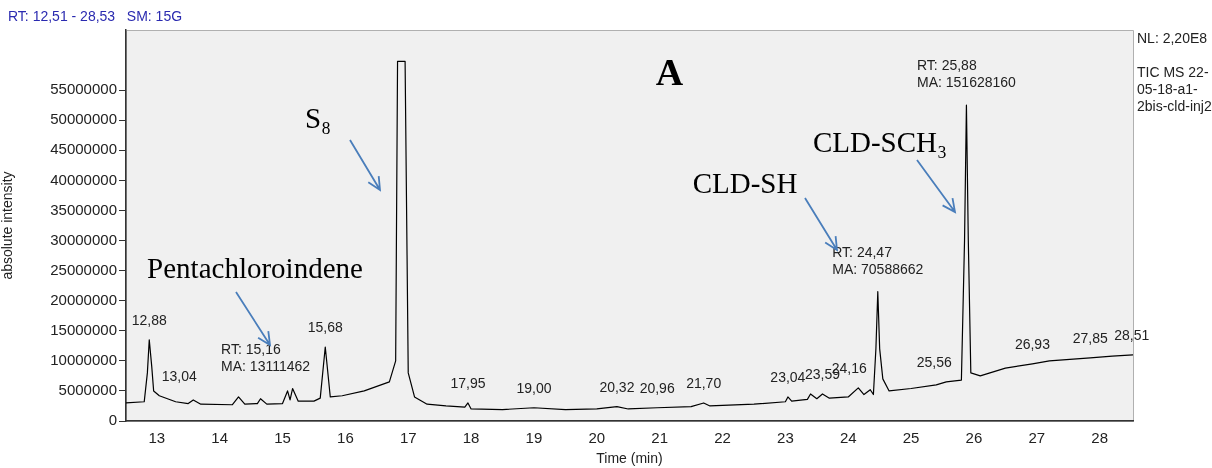 This screenshot has width=1212, height=468. What do you see at coordinates (87, 390) in the screenshot?
I see `y-tick-label: 5000000` at bounding box center [87, 390].